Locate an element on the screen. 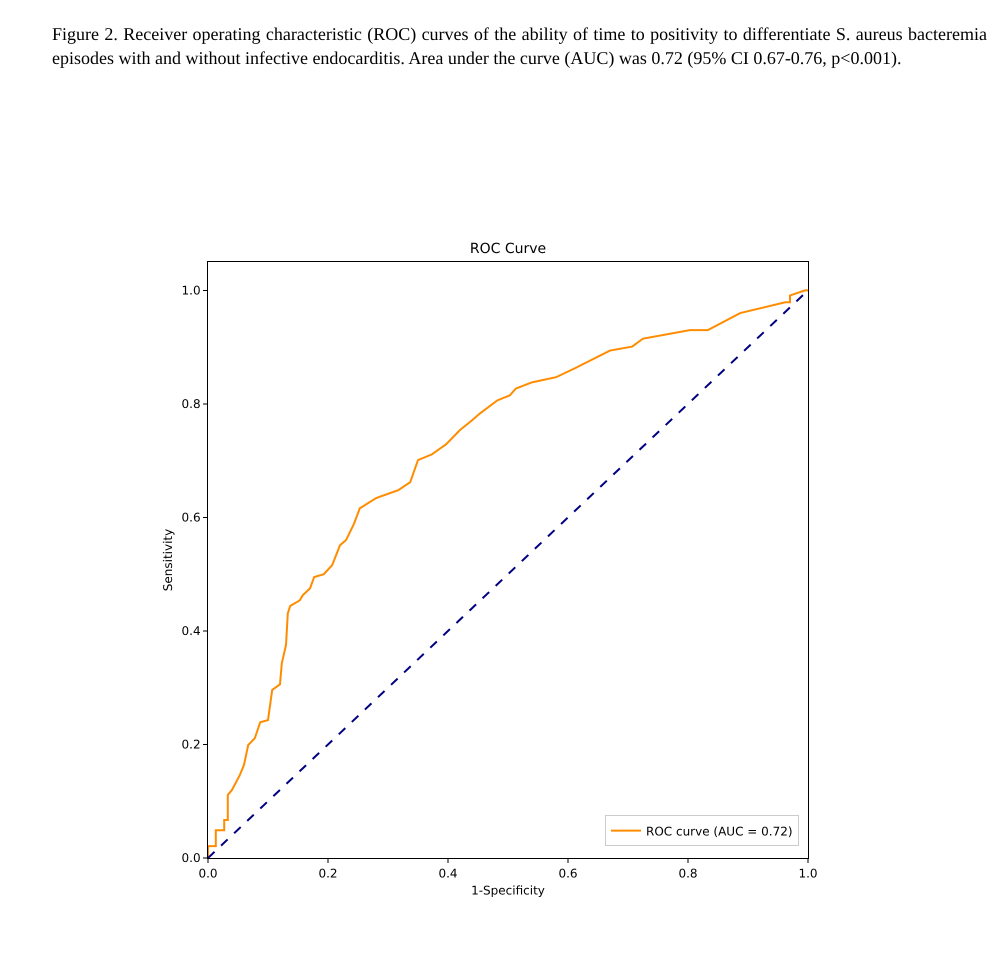 Image resolution: width=1000 pixels, height=968 pixels. caption: Figure 2. Receiver operating characteristic (ROC) curves of the ability of time to positivity to differentiate S. aureus bacteremia episodes with and without infective endocarditis. Area under the curve (AUC) was 0.72 (95% CI 0.67-0.76, p<0.001). is located at coordinates (519, 46).